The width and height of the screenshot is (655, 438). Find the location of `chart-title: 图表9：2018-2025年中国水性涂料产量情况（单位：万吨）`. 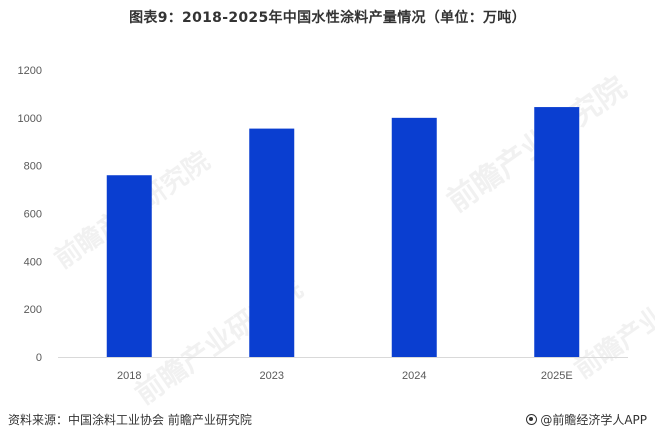

chart-title: 图表9：2018-2025年中国水性涂料产量情况（单位：万吨） is located at coordinates (327, 18).